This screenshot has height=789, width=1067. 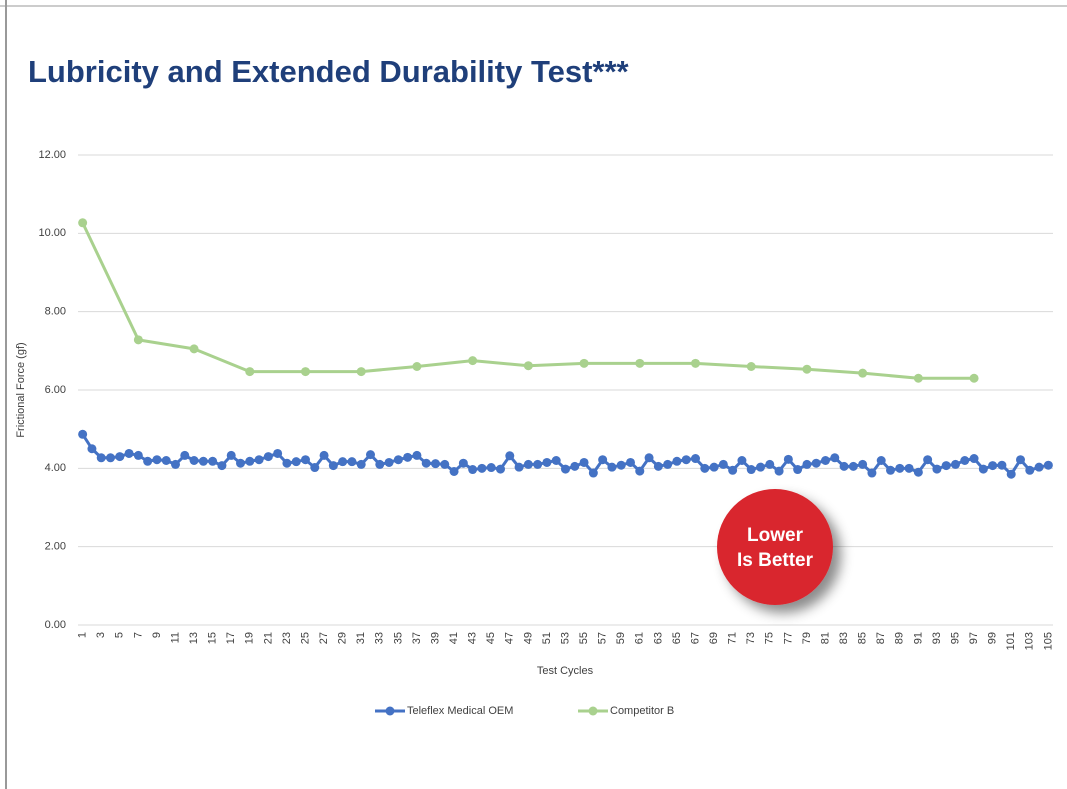 What do you see at coordinates (1030, 641) in the screenshot?
I see `x-tick-label: 103` at bounding box center [1030, 641].